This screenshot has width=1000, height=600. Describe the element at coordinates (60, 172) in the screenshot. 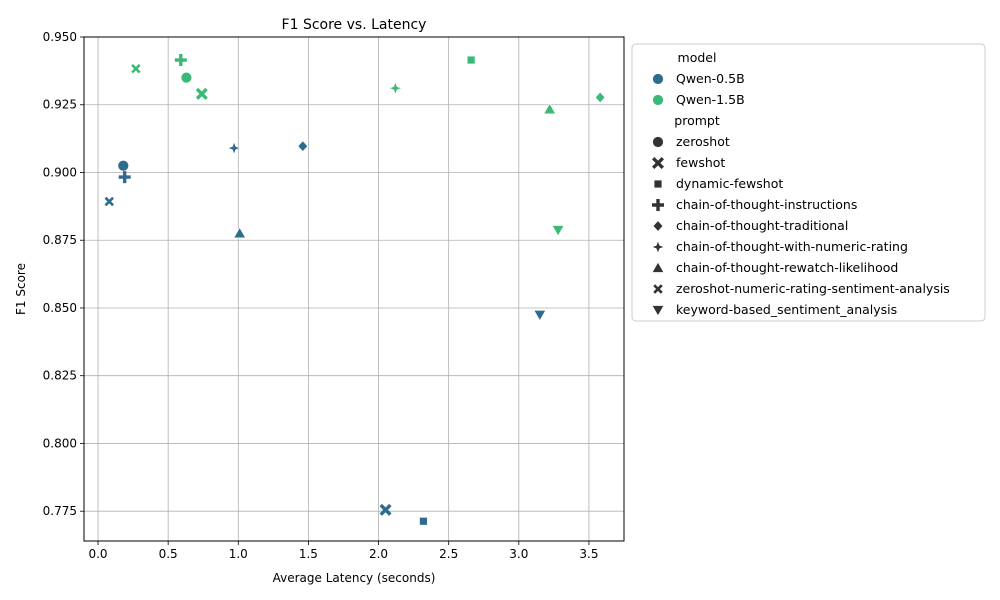

I see `y-tick-label: 0.900` at that location.